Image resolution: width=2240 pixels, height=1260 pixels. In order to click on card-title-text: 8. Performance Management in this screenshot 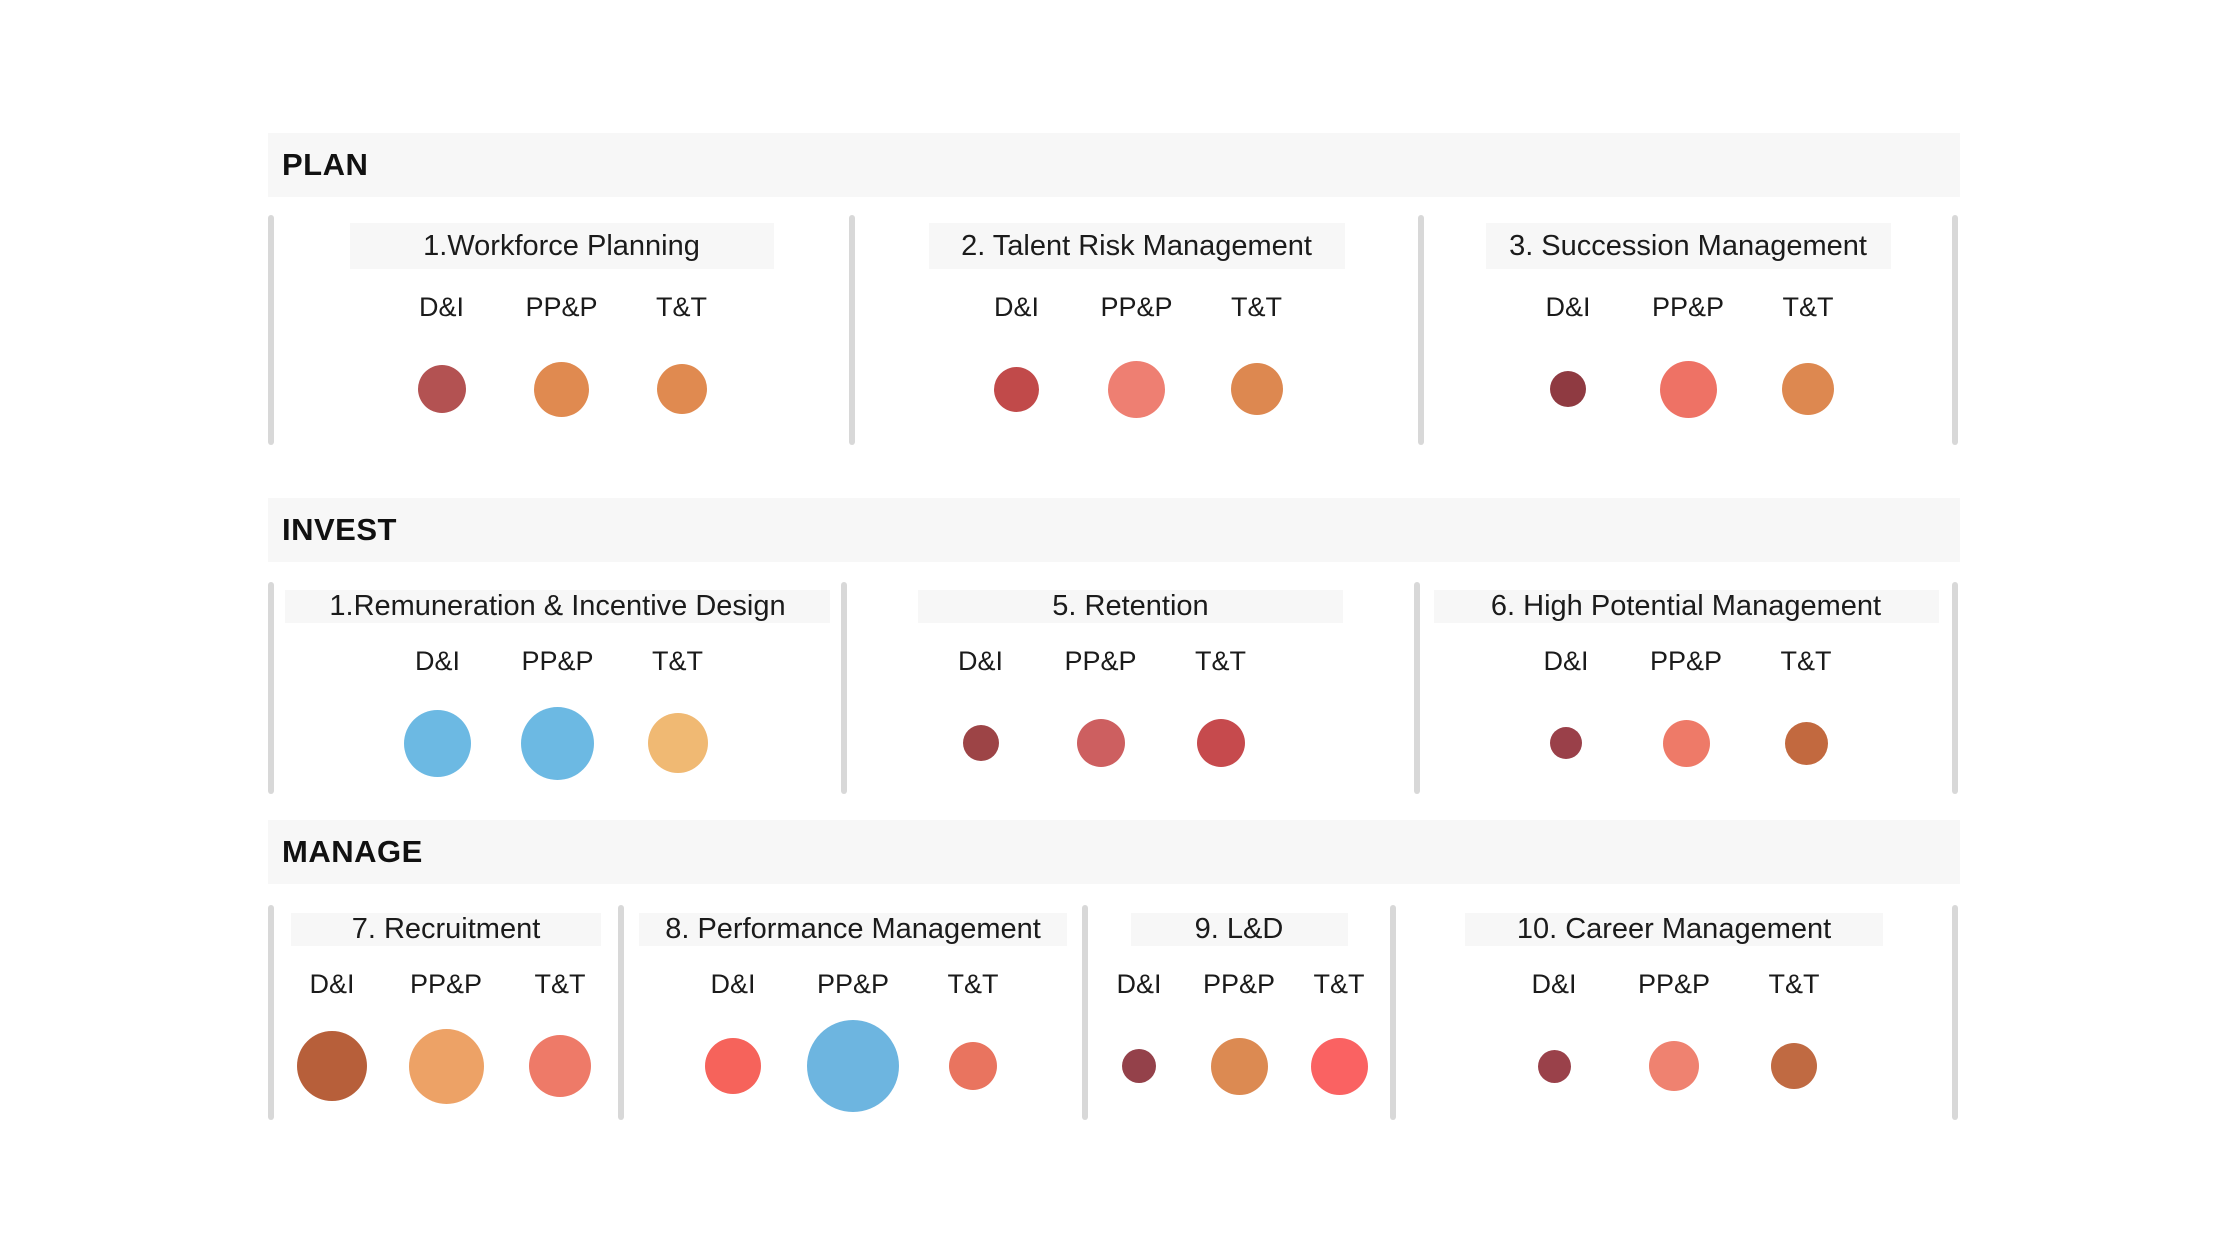, I will do `click(853, 929)`.